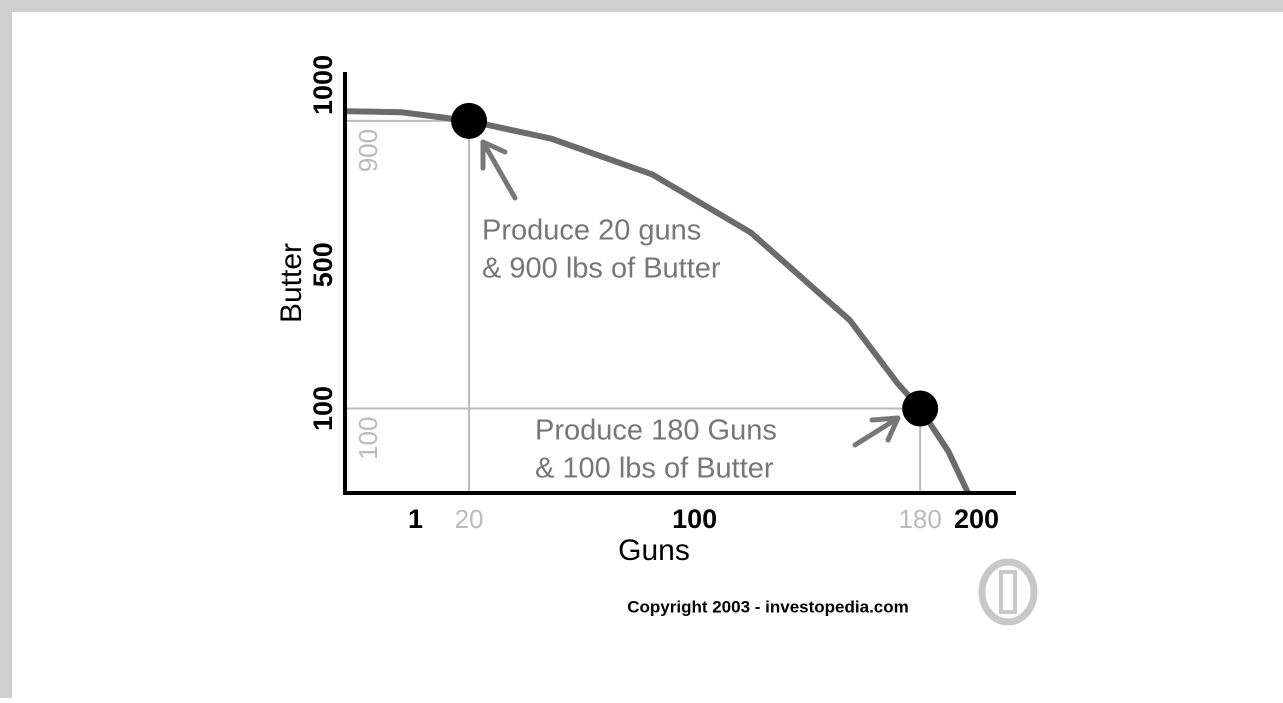 The width and height of the screenshot is (1283, 703). I want to click on y-tick-label: 100, so click(323, 408).